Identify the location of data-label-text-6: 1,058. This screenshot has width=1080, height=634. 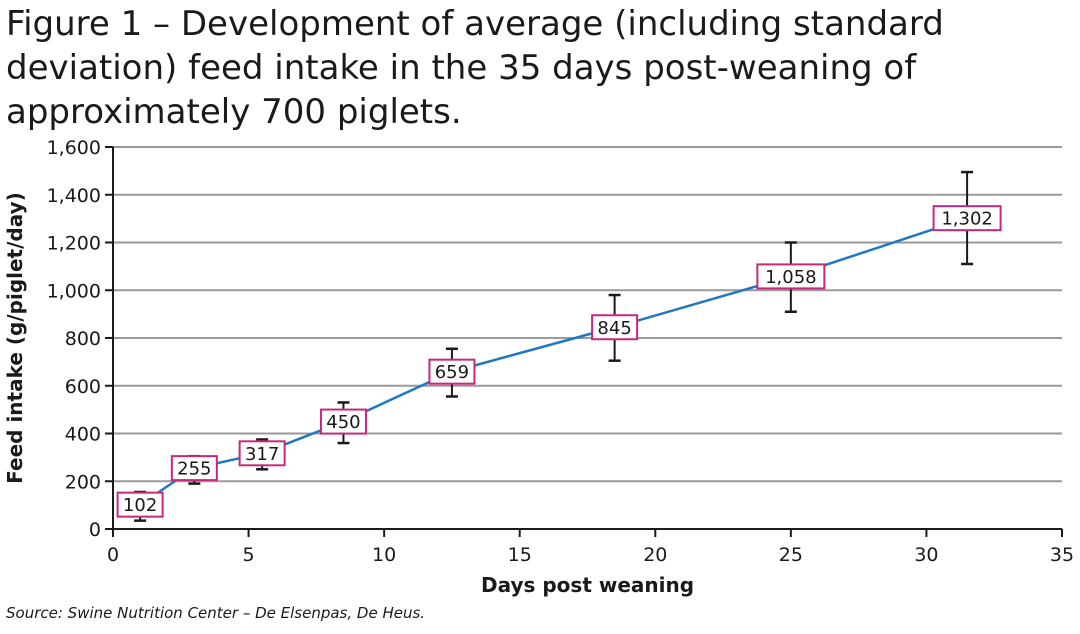
(791, 277).